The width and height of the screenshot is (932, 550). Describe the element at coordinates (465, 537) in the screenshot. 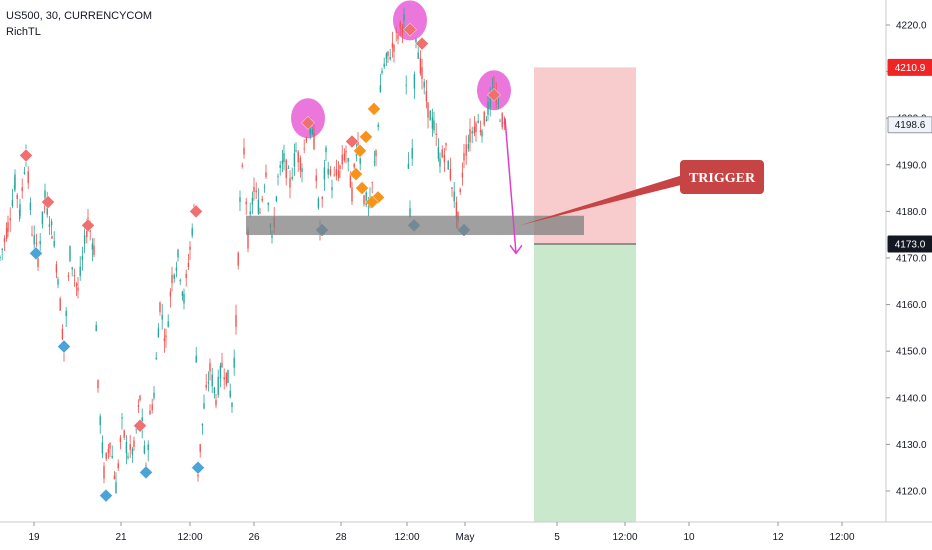

I see `x-tick-label: May` at that location.